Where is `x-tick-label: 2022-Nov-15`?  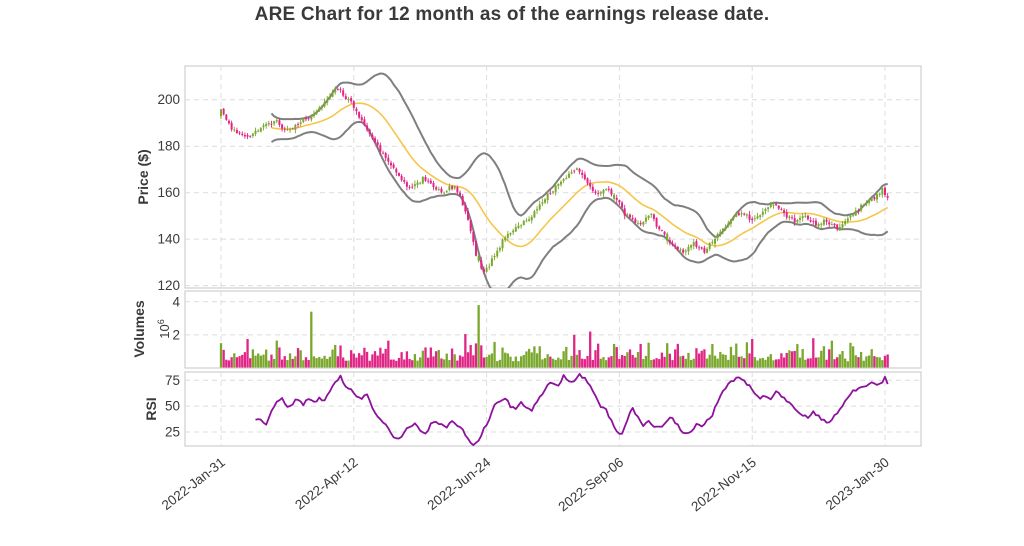 x-tick-label: 2022-Nov-15 is located at coordinates (723, 485).